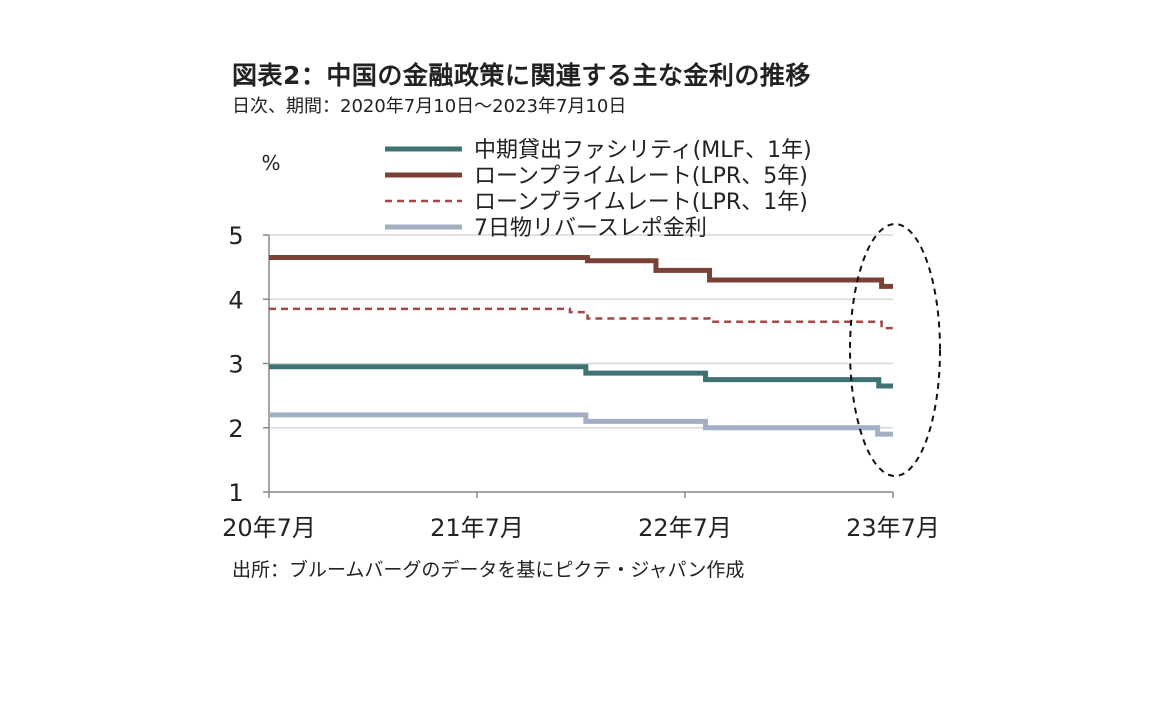 The image size is (1152, 720). What do you see at coordinates (269, 528) in the screenshot?
I see `x-tick-label: 20年7月` at bounding box center [269, 528].